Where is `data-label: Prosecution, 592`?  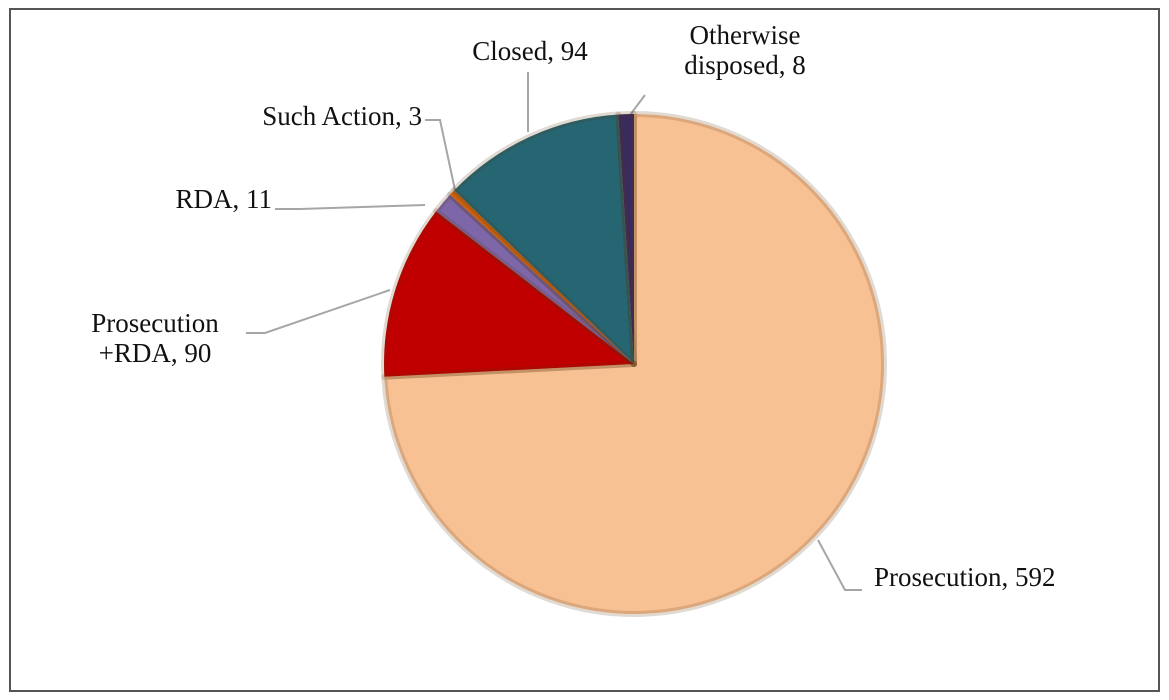
data-label: Prosecution, 592 is located at coordinates (965, 577).